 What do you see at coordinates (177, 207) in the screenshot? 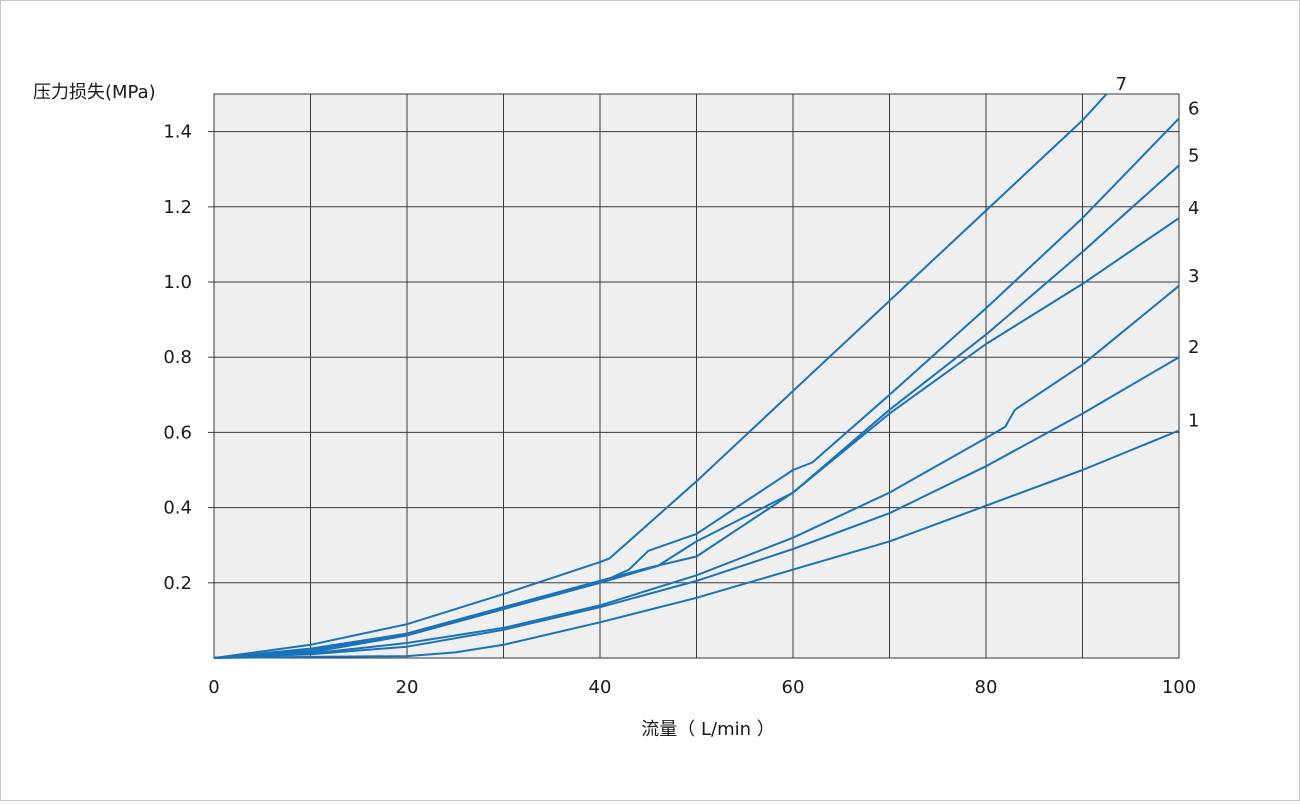
I see `y-tick-label: 1.2` at bounding box center [177, 207].